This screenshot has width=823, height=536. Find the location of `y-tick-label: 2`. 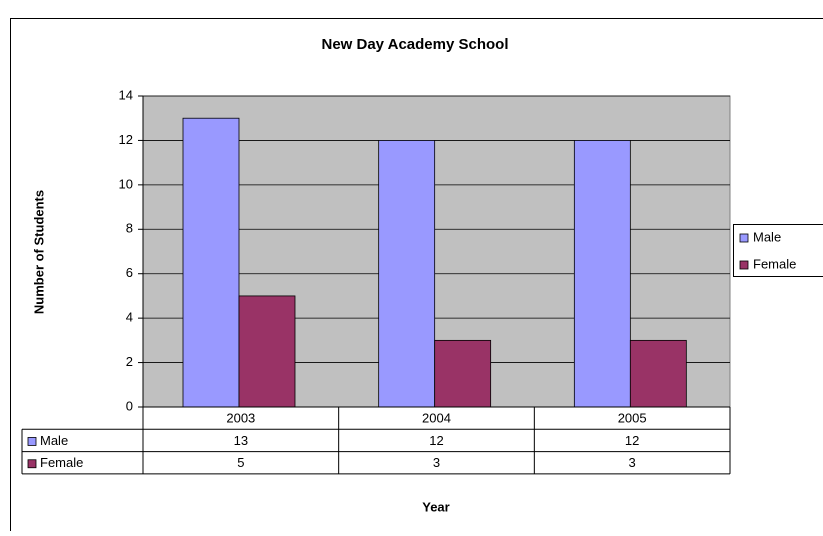

y-tick-label: 2 is located at coordinates (129, 361).